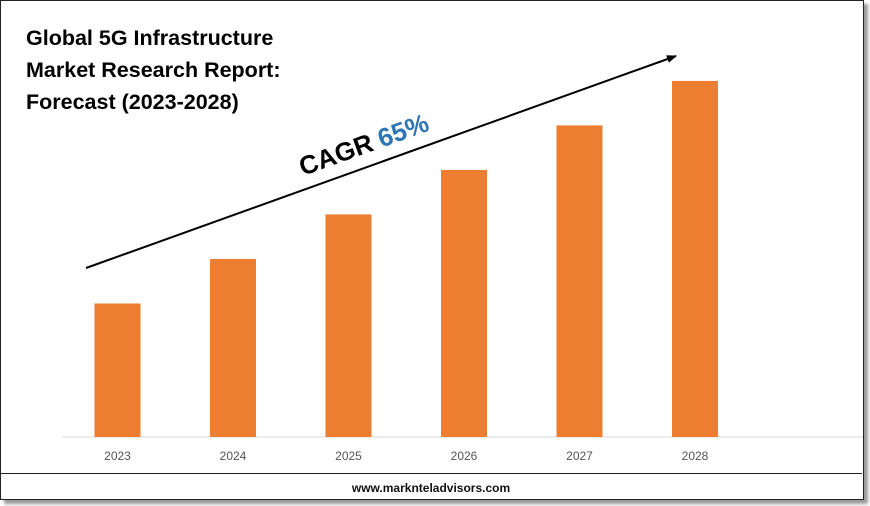 This screenshot has height=506, width=870. I want to click on x-tick-2028: 2028, so click(695, 456).